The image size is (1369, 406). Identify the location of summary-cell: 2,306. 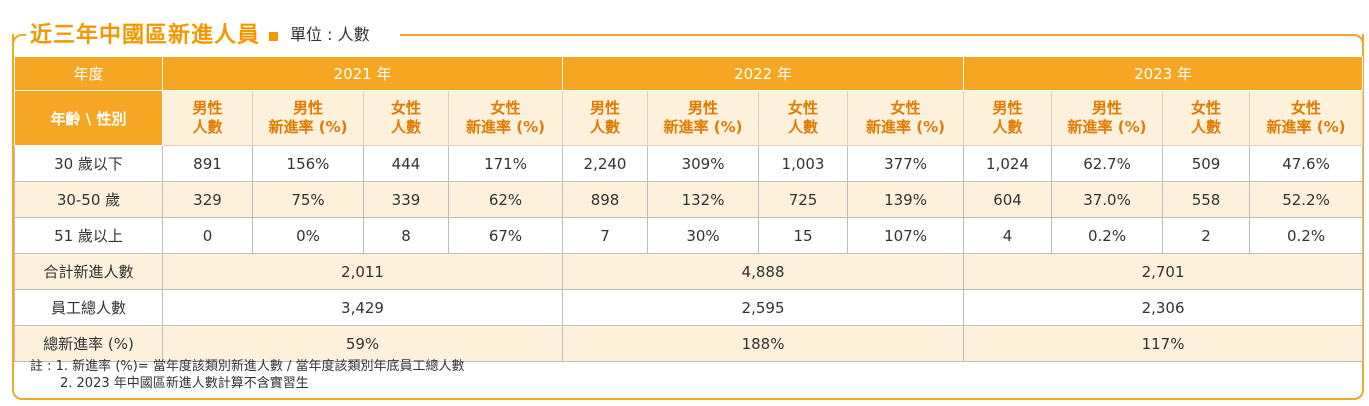
(1163, 307).